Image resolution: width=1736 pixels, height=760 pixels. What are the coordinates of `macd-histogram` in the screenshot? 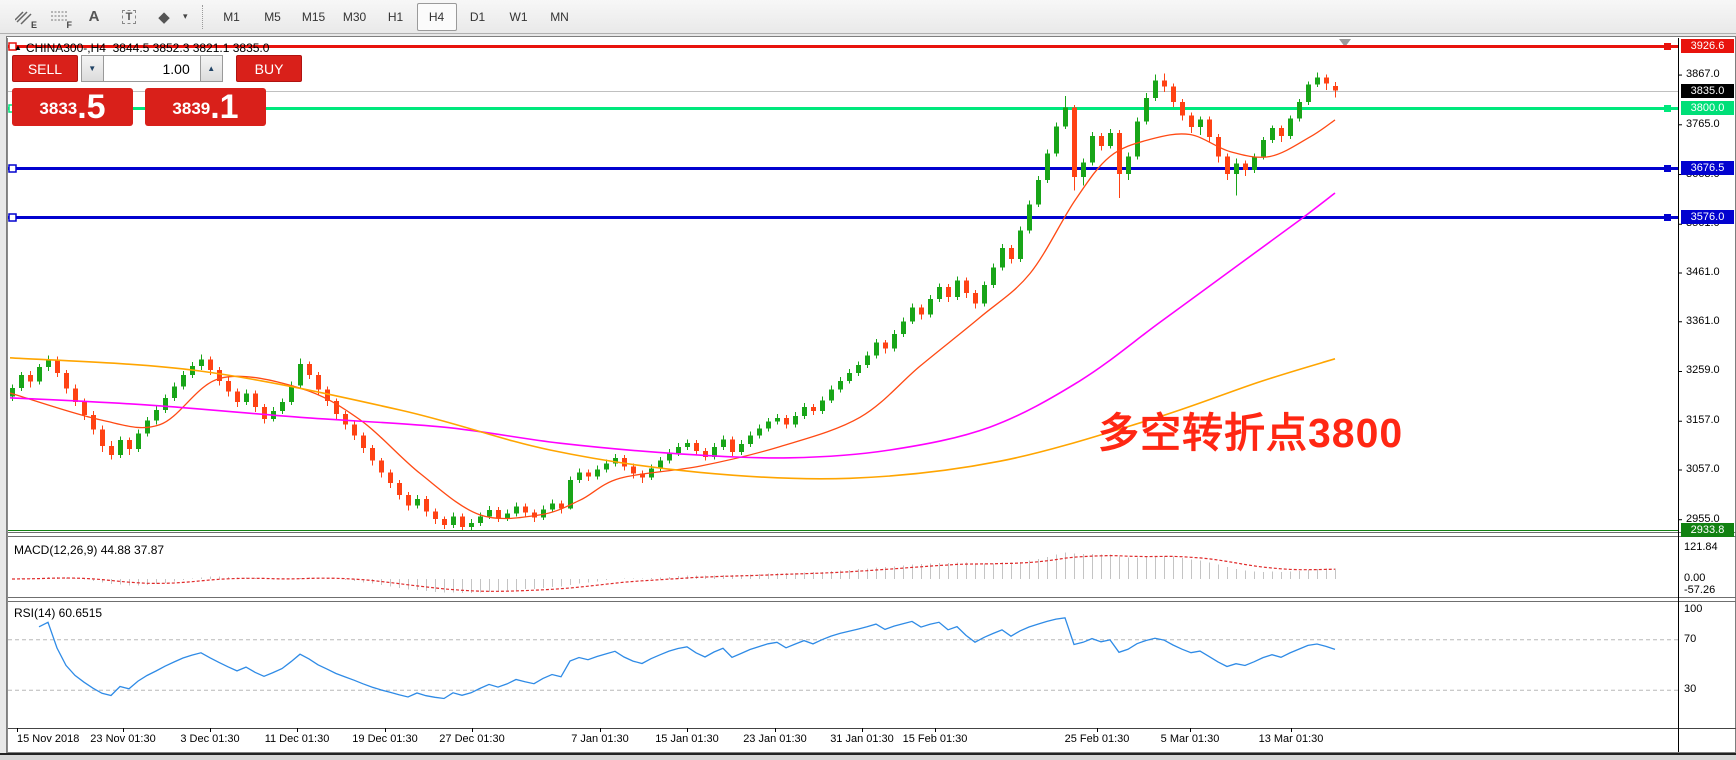 It's located at (678, 572).